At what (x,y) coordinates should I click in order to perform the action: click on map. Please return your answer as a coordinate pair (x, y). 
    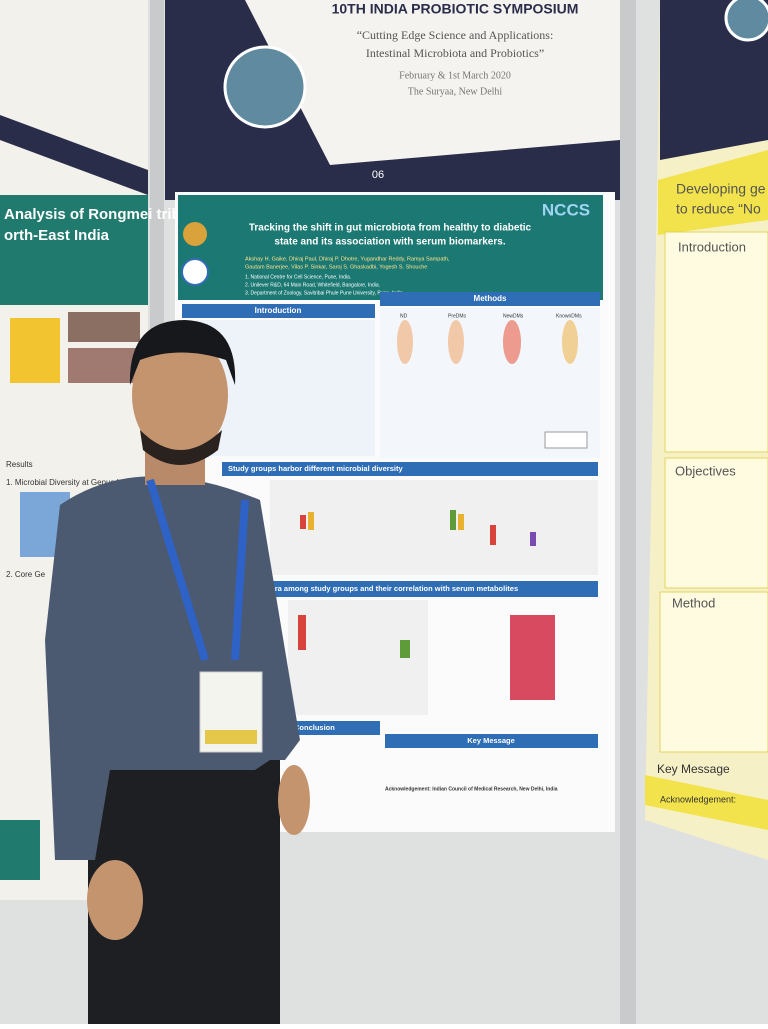
    Looking at the image, I should click on (35, 350).